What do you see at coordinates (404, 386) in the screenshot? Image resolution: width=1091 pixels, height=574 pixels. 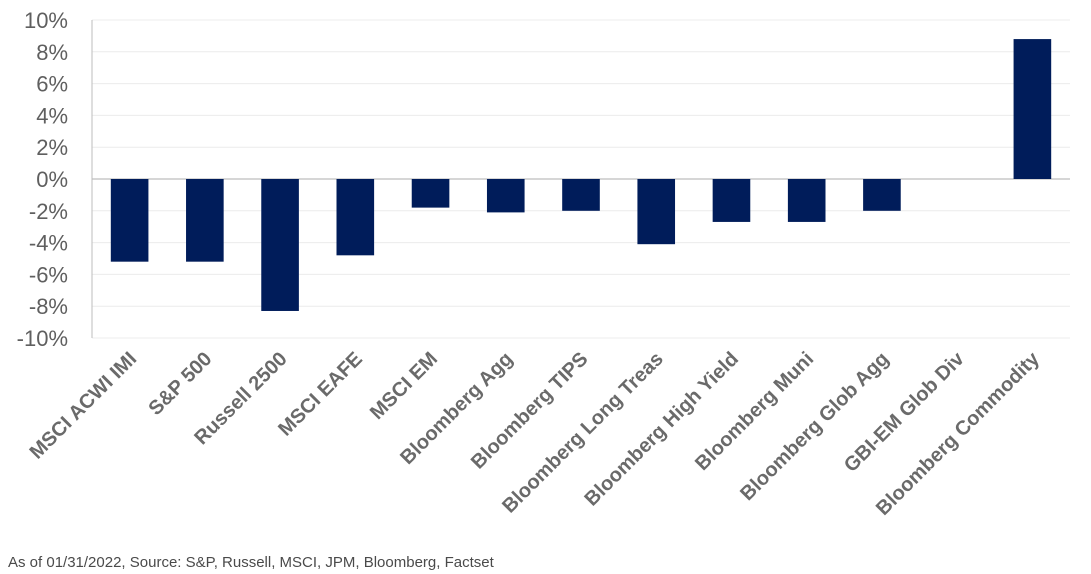 I see `x-category-label: MSCI EM` at bounding box center [404, 386].